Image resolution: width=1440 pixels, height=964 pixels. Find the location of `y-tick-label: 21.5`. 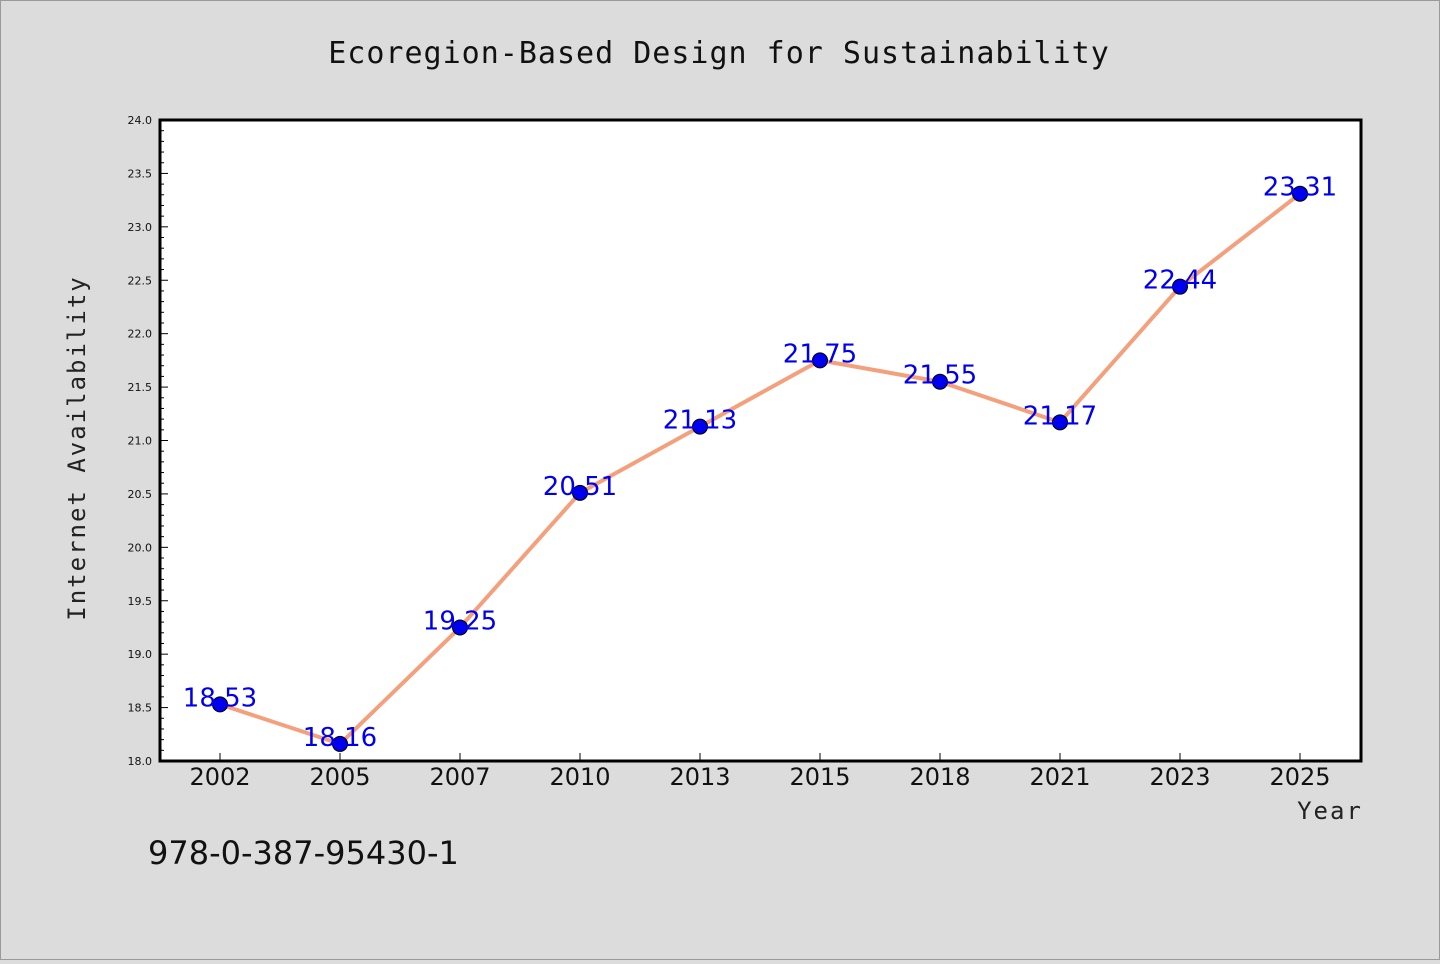

y-tick-label: 21.5 is located at coordinates (140, 387).